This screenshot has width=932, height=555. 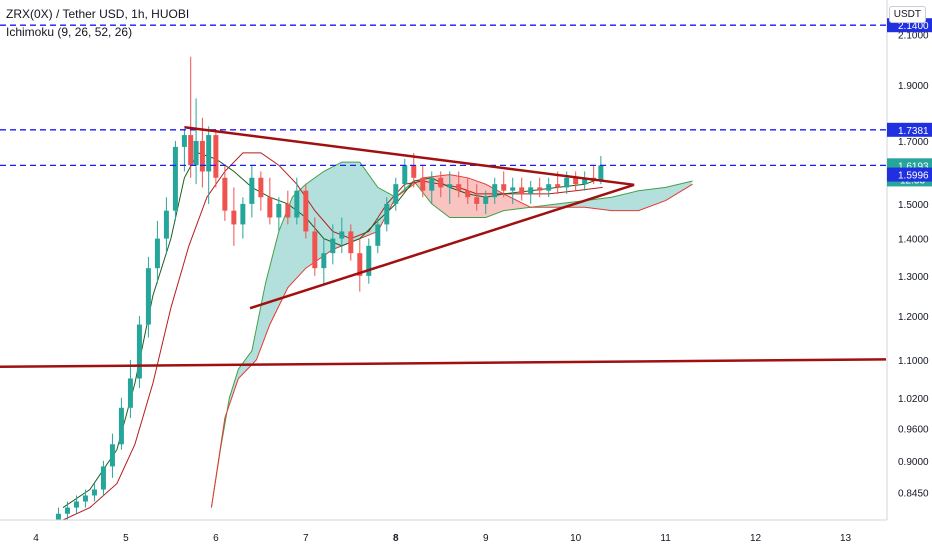 I want to click on y-tick-label: 1.0200, so click(x=913, y=399).